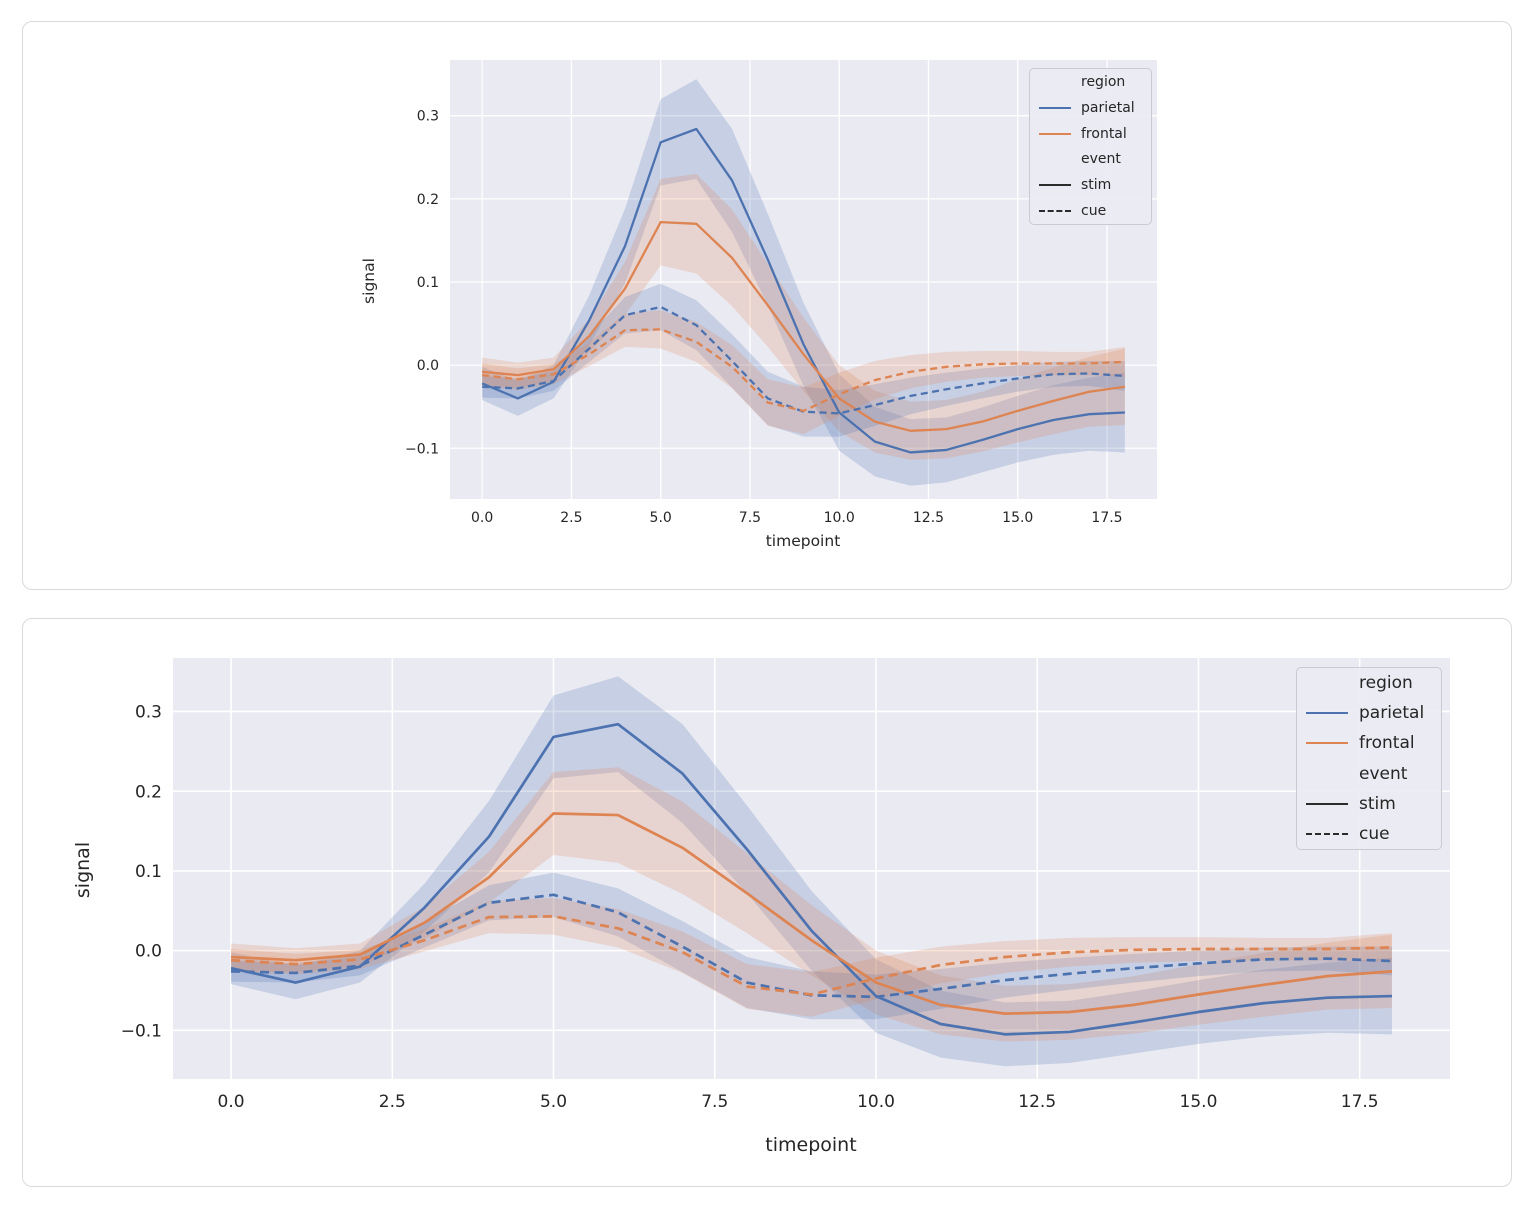  What do you see at coordinates (369, 281) in the screenshot?
I see `y-axis-label-top: signal` at bounding box center [369, 281].